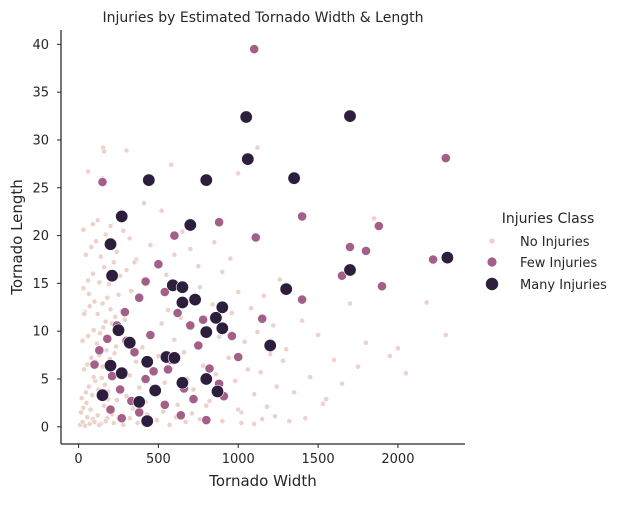  What do you see at coordinates (40, 188) in the screenshot?
I see `y-tick-label: 25` at bounding box center [40, 188].